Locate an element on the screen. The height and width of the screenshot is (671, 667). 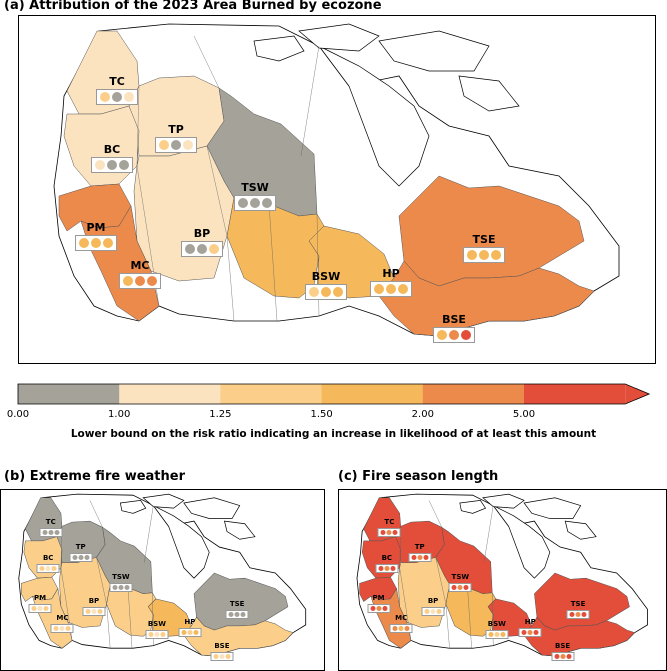
colorbar-extend-arrow is located at coordinates (637, 394).